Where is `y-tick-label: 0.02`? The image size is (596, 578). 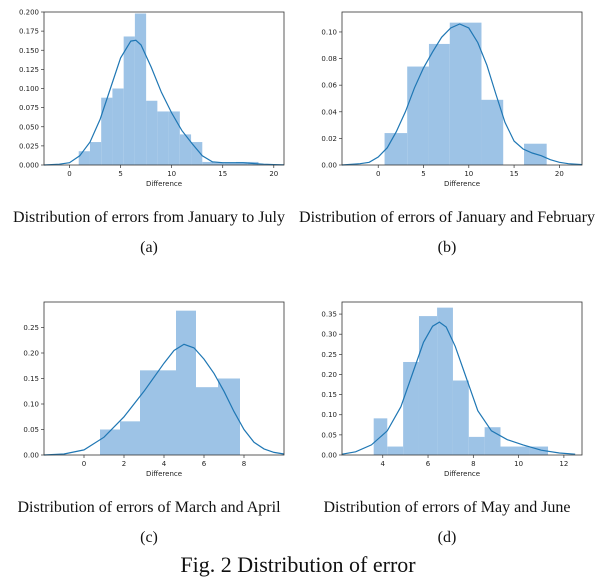
y-tick-label: 0.02 is located at coordinates (329, 139).